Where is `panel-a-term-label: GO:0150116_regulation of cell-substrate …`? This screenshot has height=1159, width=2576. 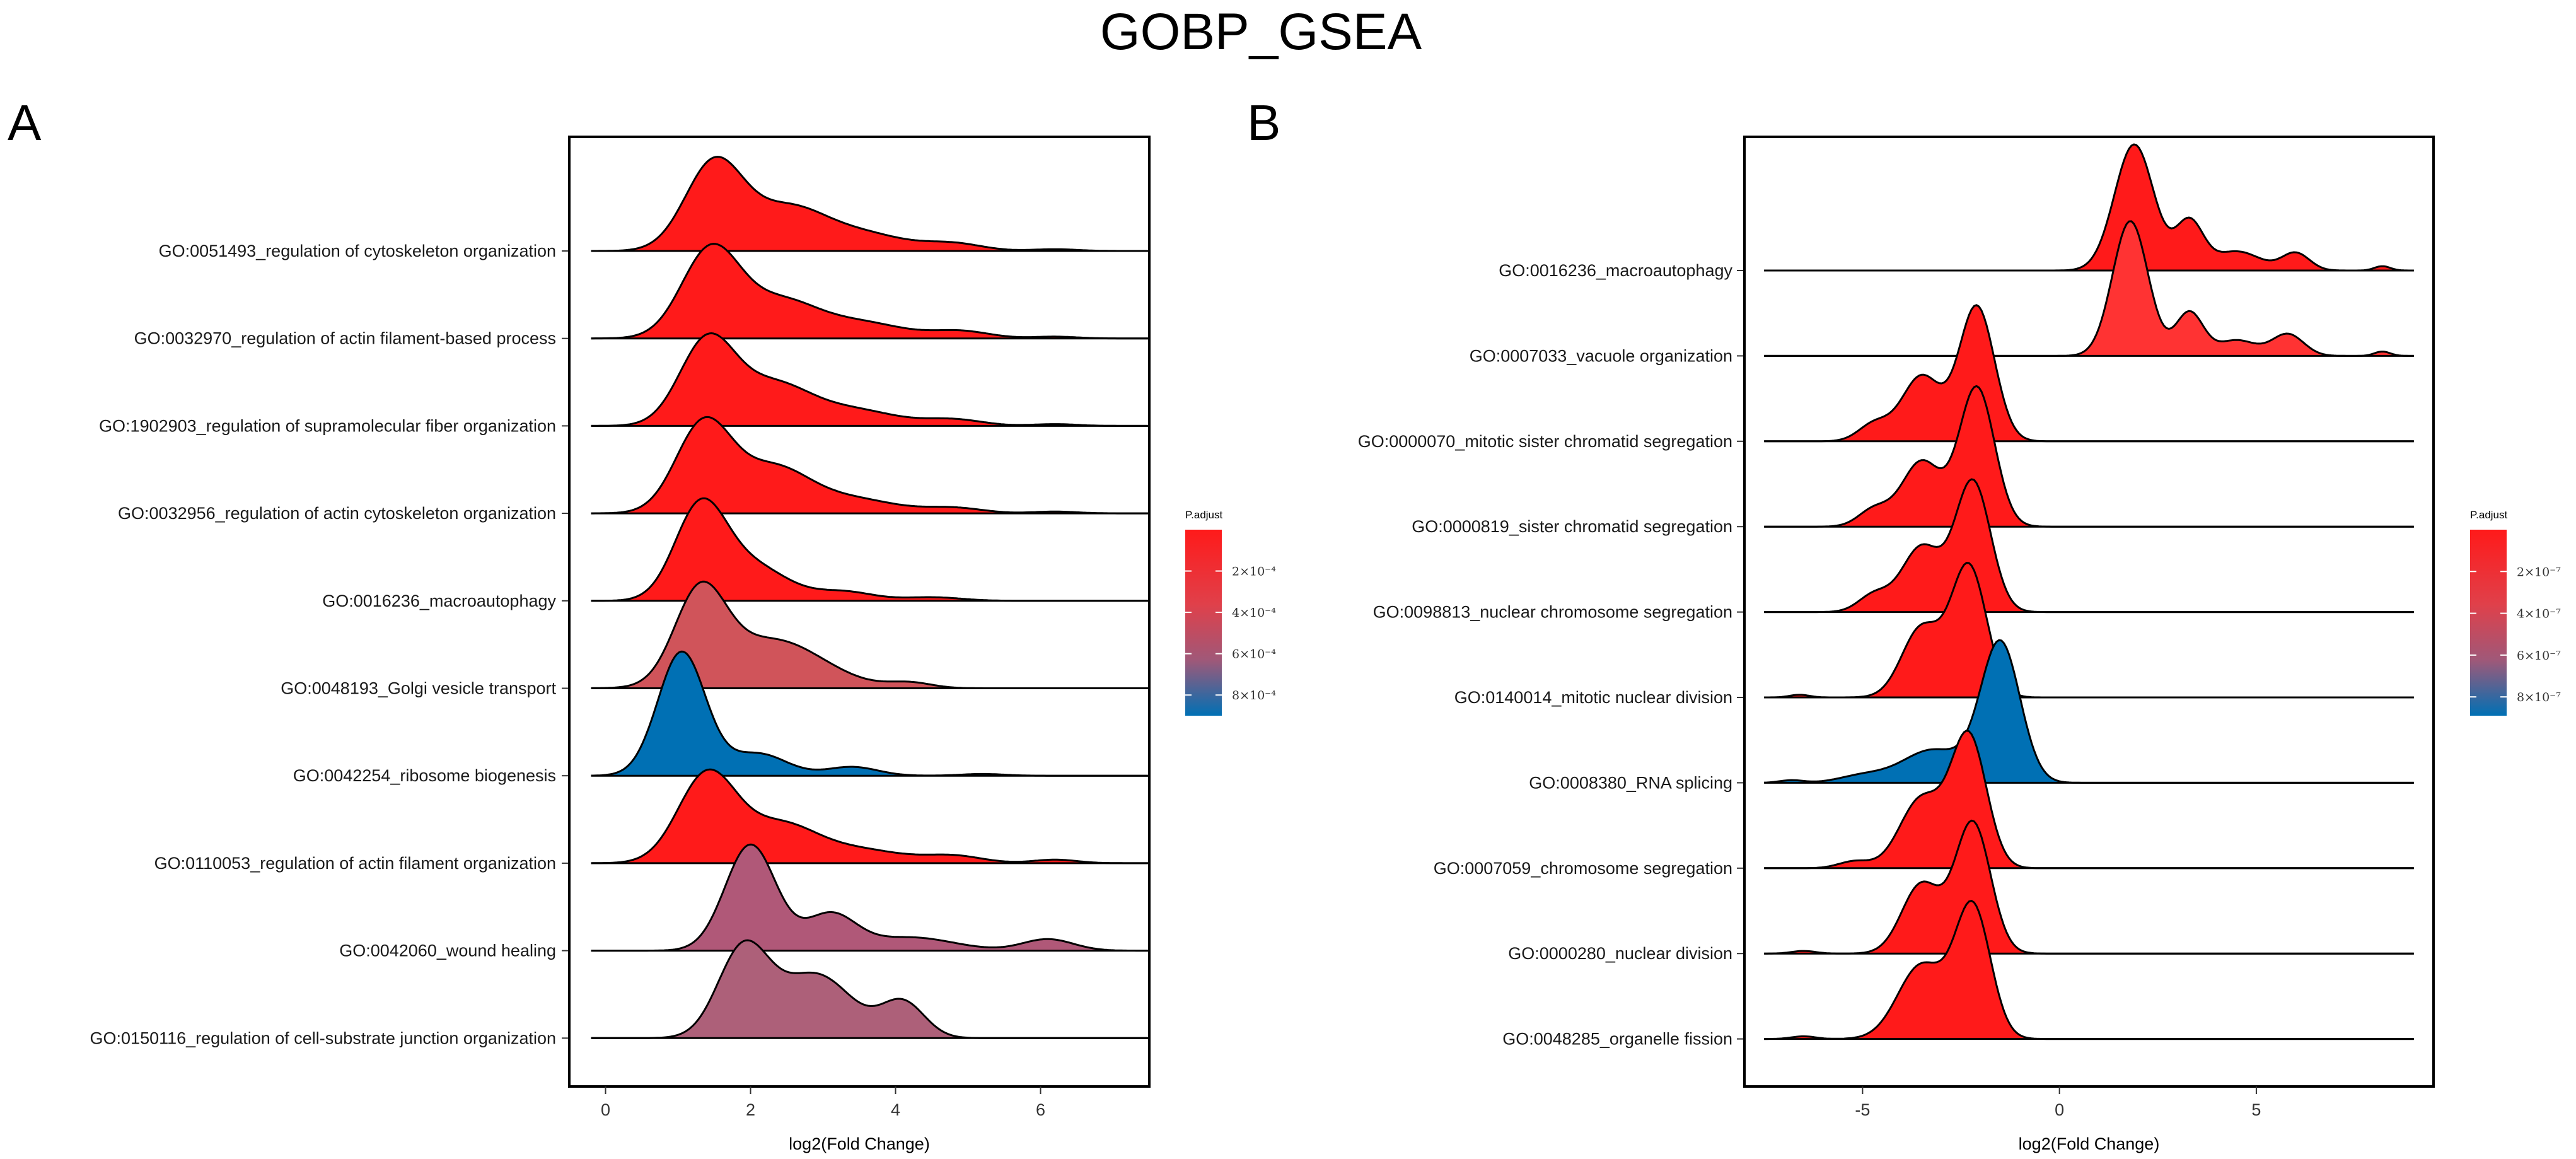 panel-a-term-label: GO:0150116_regulation of cell-substrate … is located at coordinates (323, 1037).